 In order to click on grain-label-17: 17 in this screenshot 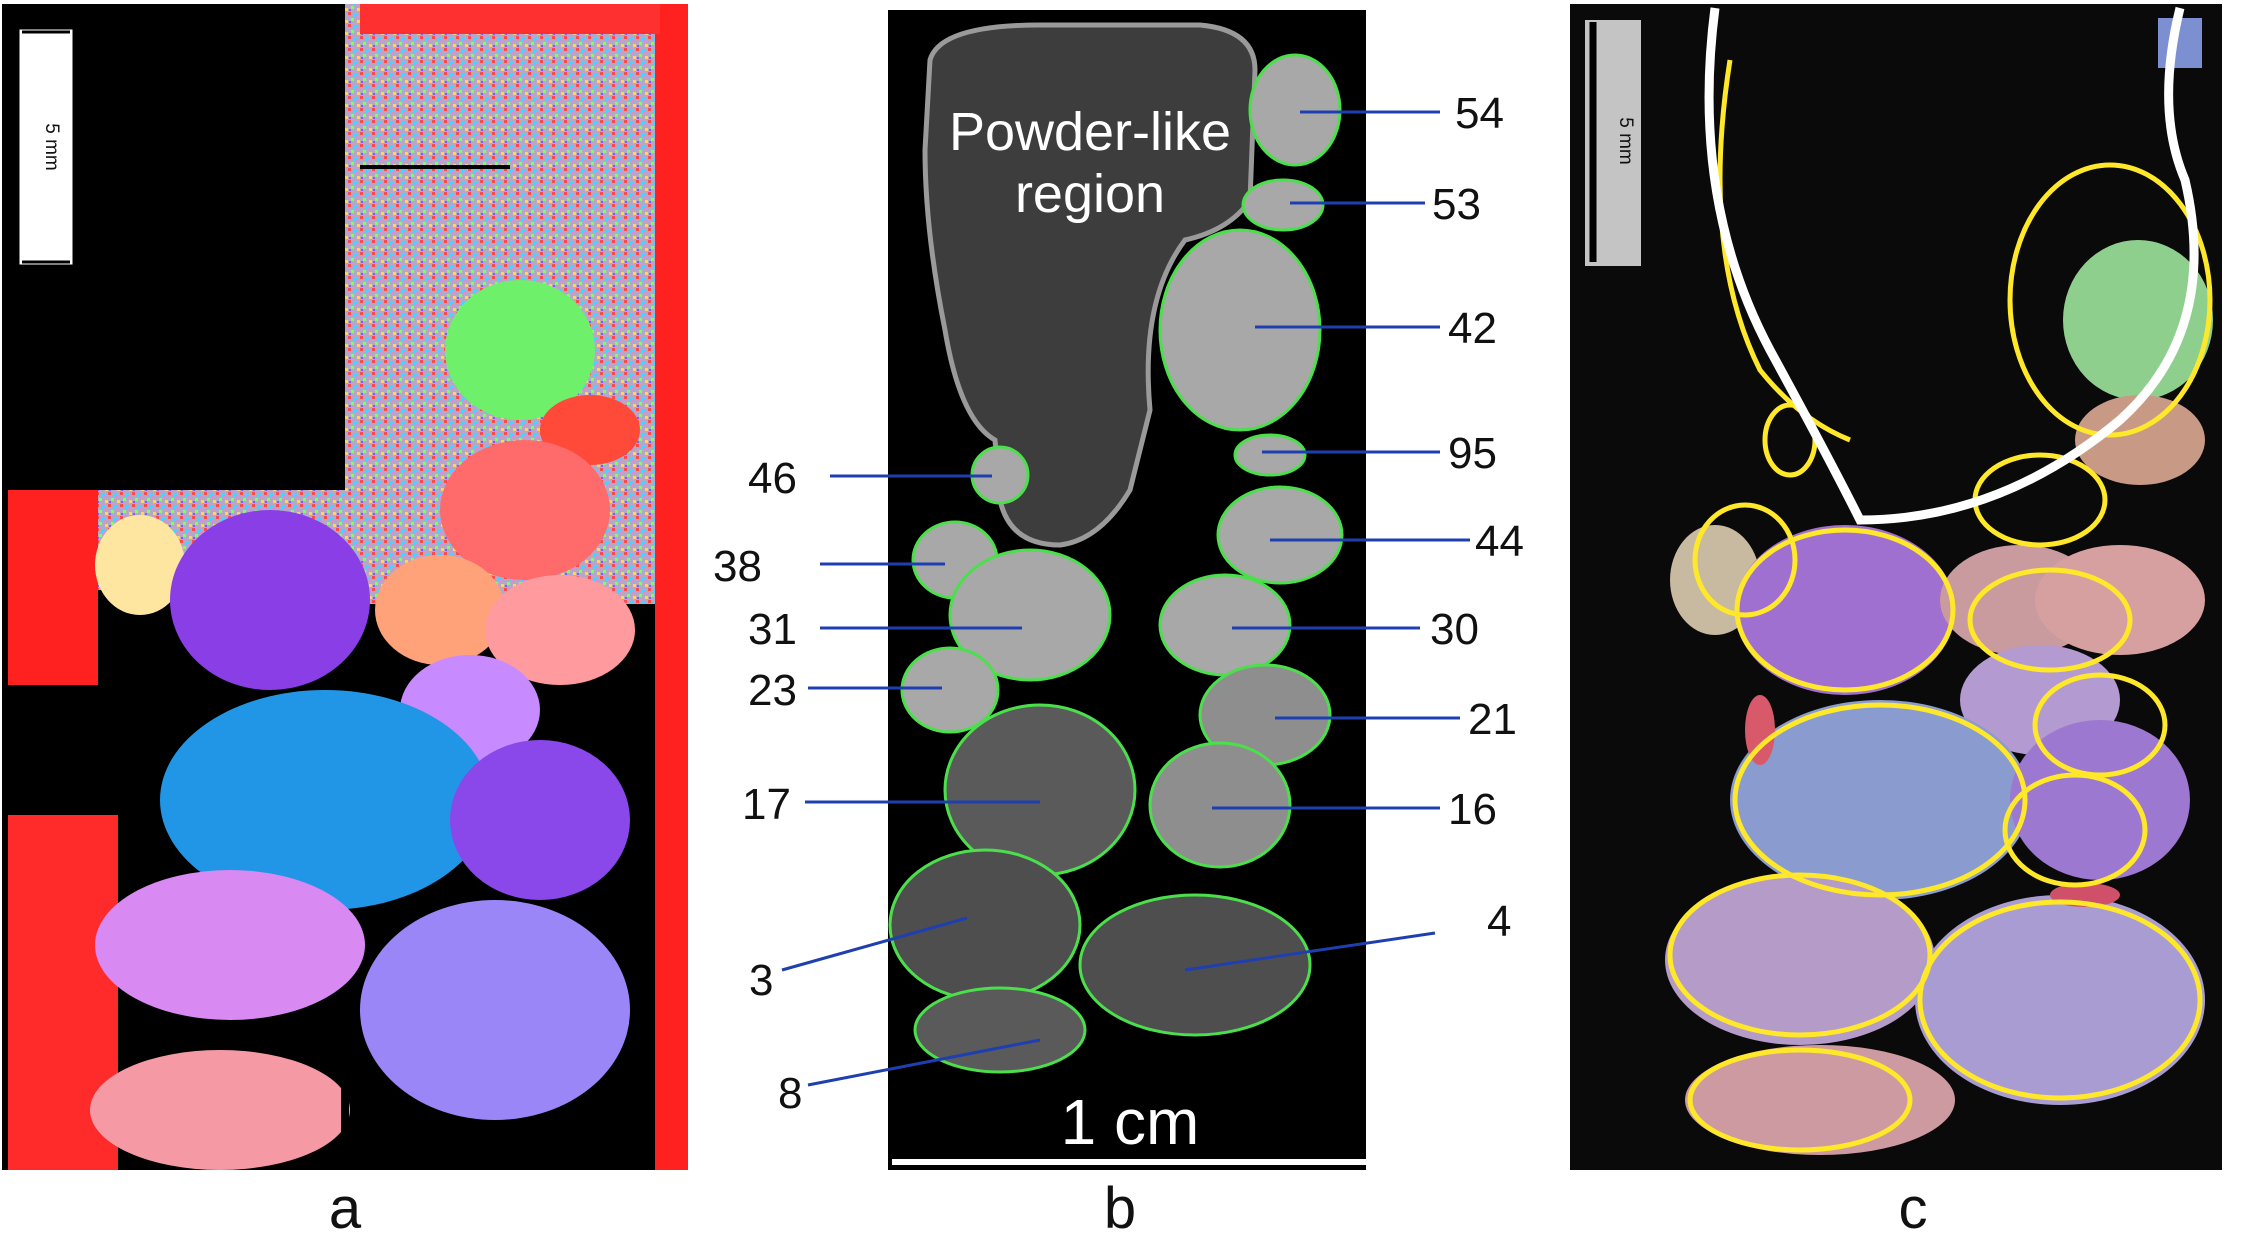, I will do `click(766, 804)`.